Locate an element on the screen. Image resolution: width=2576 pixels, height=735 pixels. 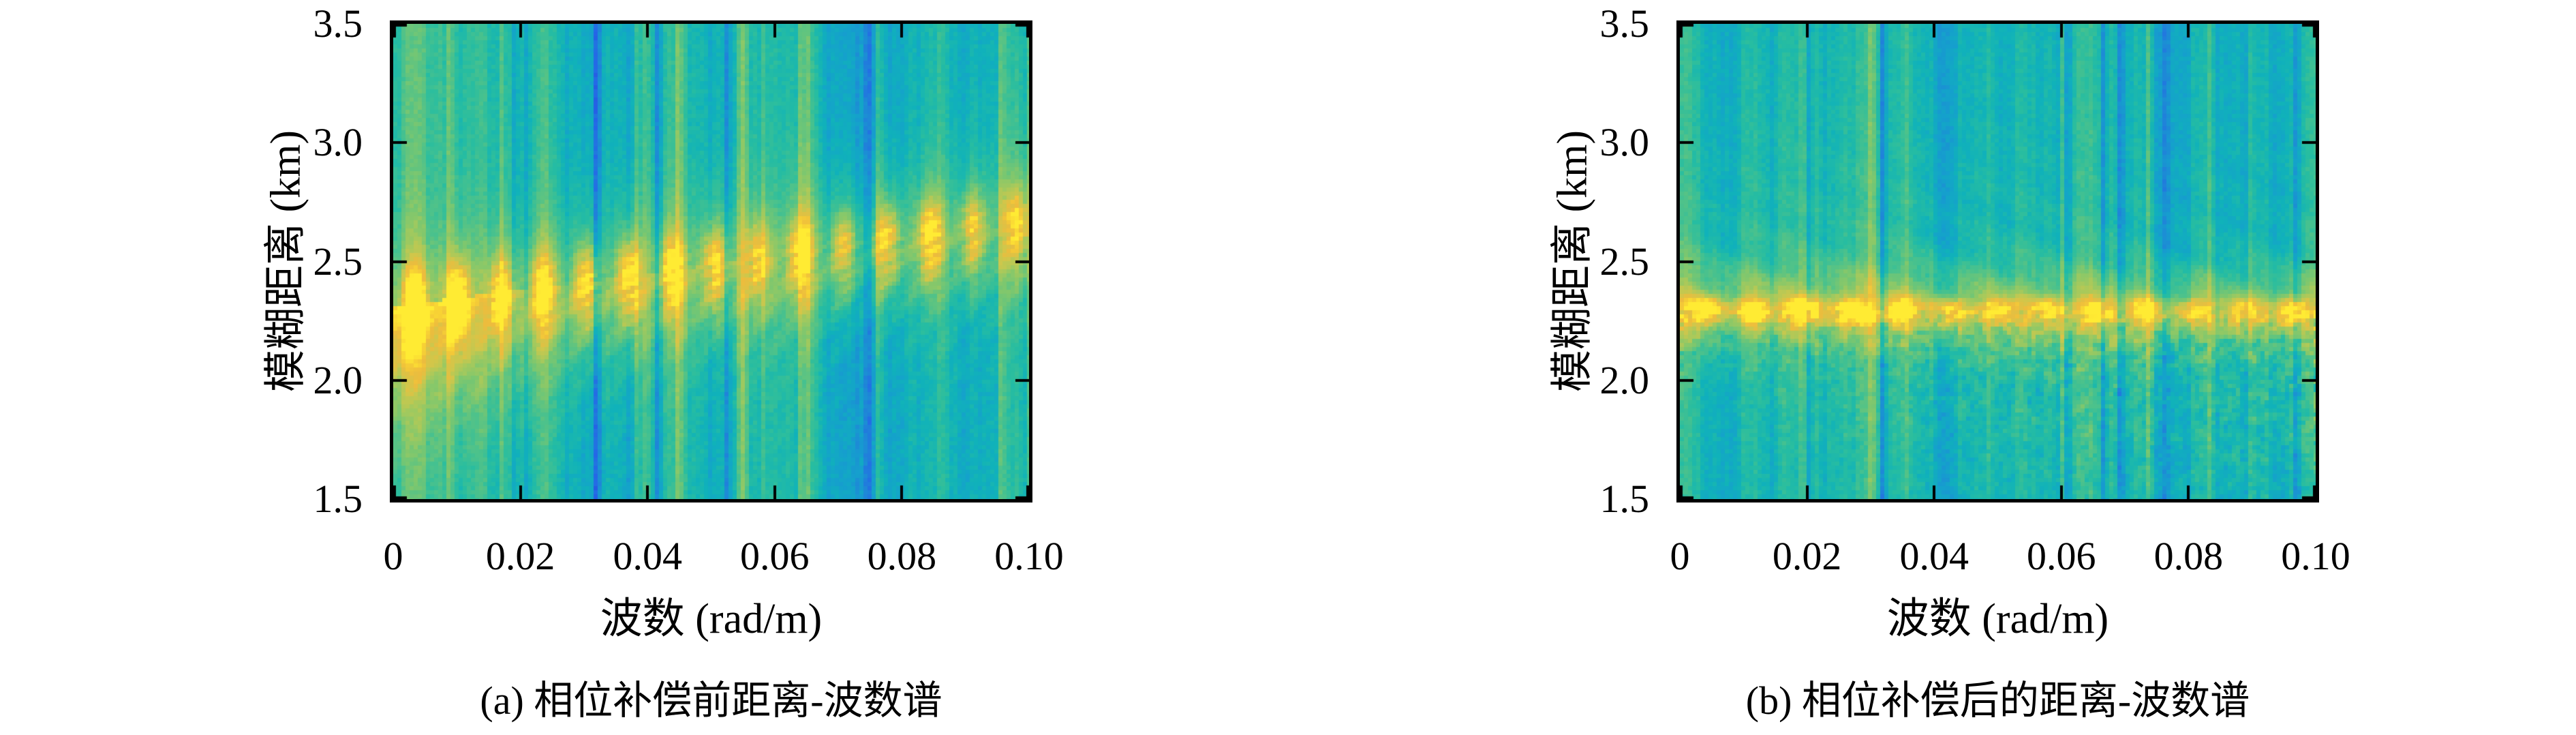
y-axis-tick-labels-a: 3.5 3.0 2.5 2.0 1.5 is located at coordinates (301, 261).